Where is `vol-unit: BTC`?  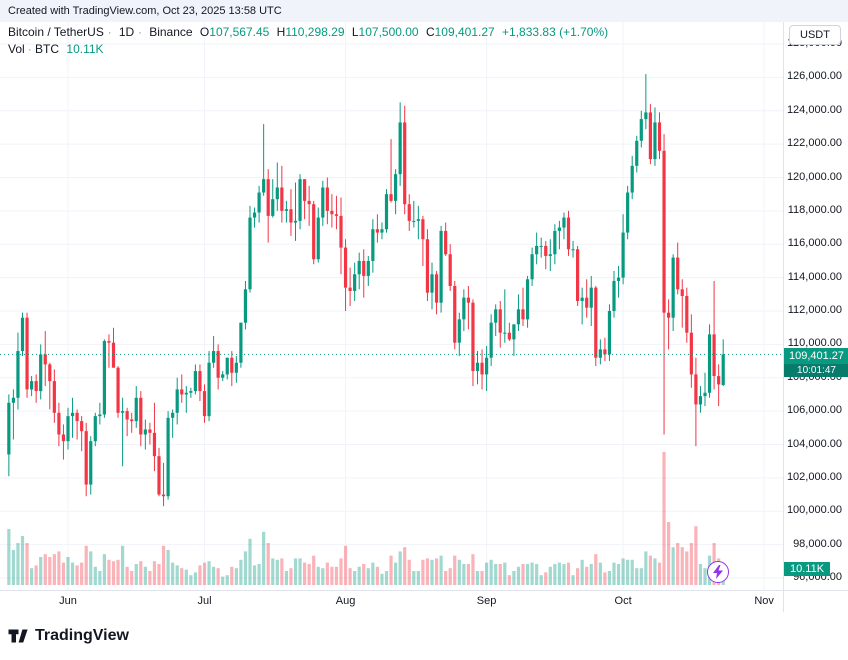
vol-unit: BTC is located at coordinates (47, 49).